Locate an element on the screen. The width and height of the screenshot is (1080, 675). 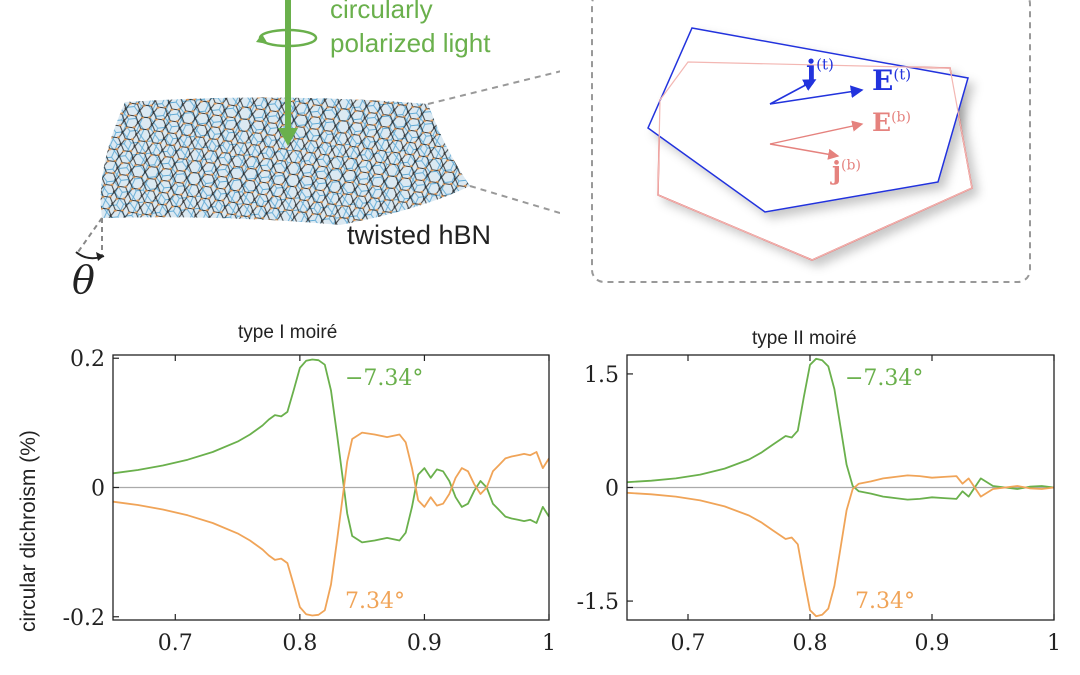
E-top-arrow is located at coordinates (816, 95).